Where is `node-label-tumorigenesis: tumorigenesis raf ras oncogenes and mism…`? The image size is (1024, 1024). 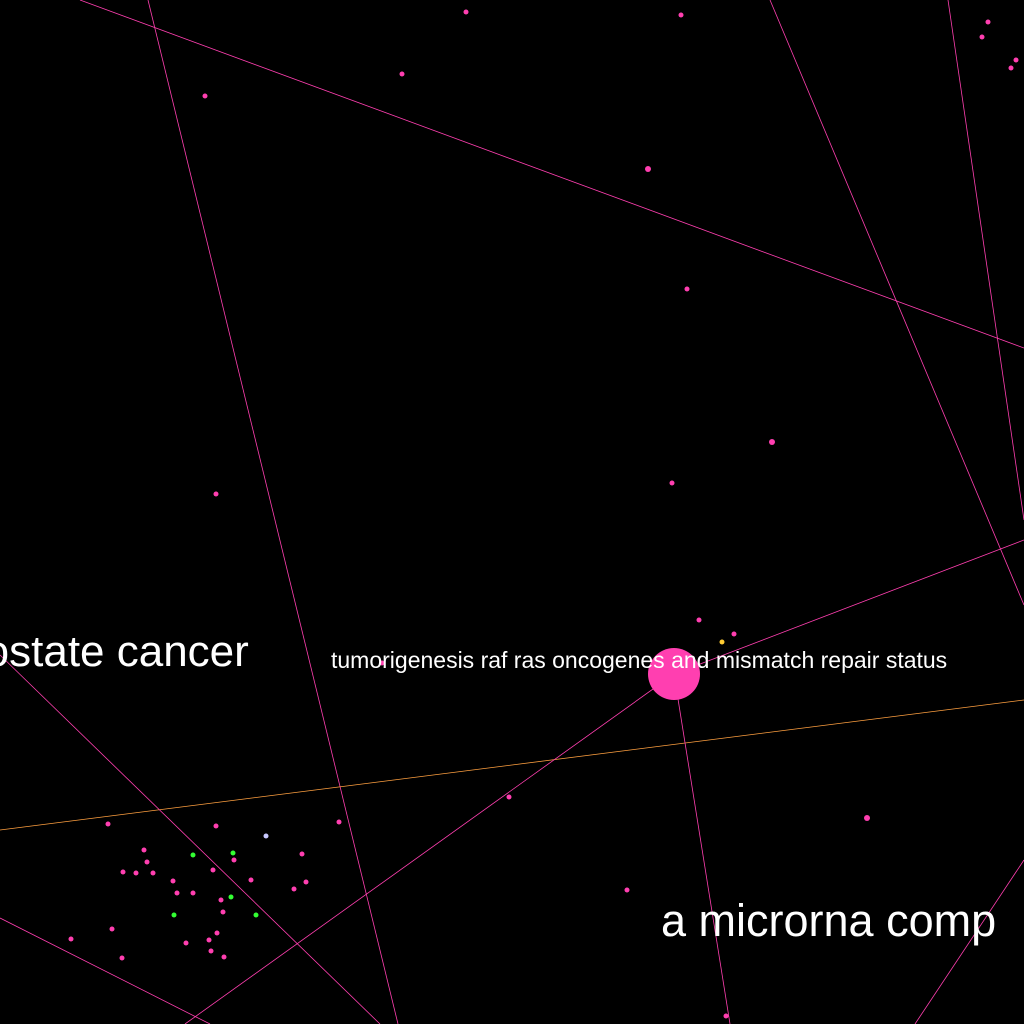
node-label-tumorigenesis: tumorigenesis raf ras oncogenes and mism… is located at coordinates (639, 660).